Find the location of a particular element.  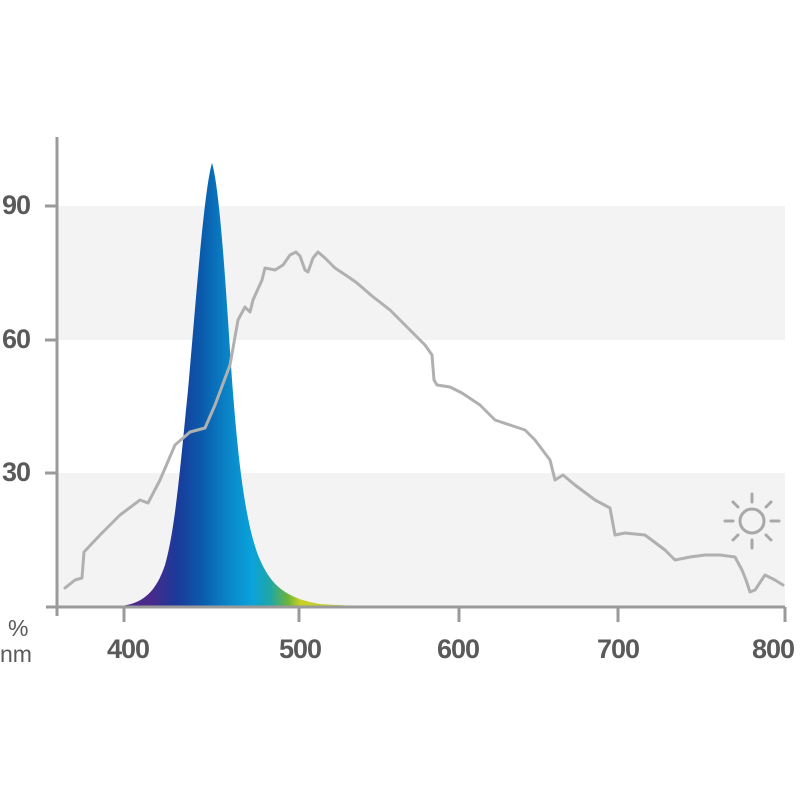

y-tick-label-60: 60 is located at coordinates (16, 339).